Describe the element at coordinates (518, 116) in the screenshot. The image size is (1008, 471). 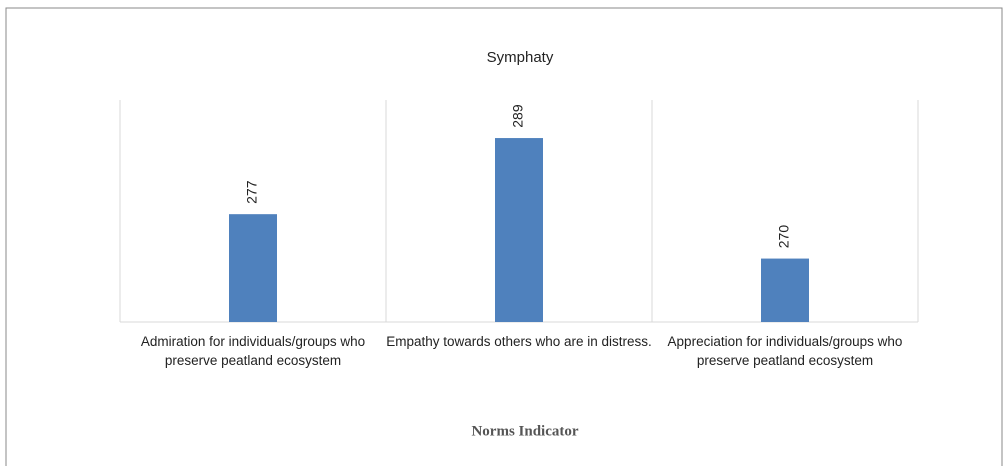
I see `data-label: 289` at that location.